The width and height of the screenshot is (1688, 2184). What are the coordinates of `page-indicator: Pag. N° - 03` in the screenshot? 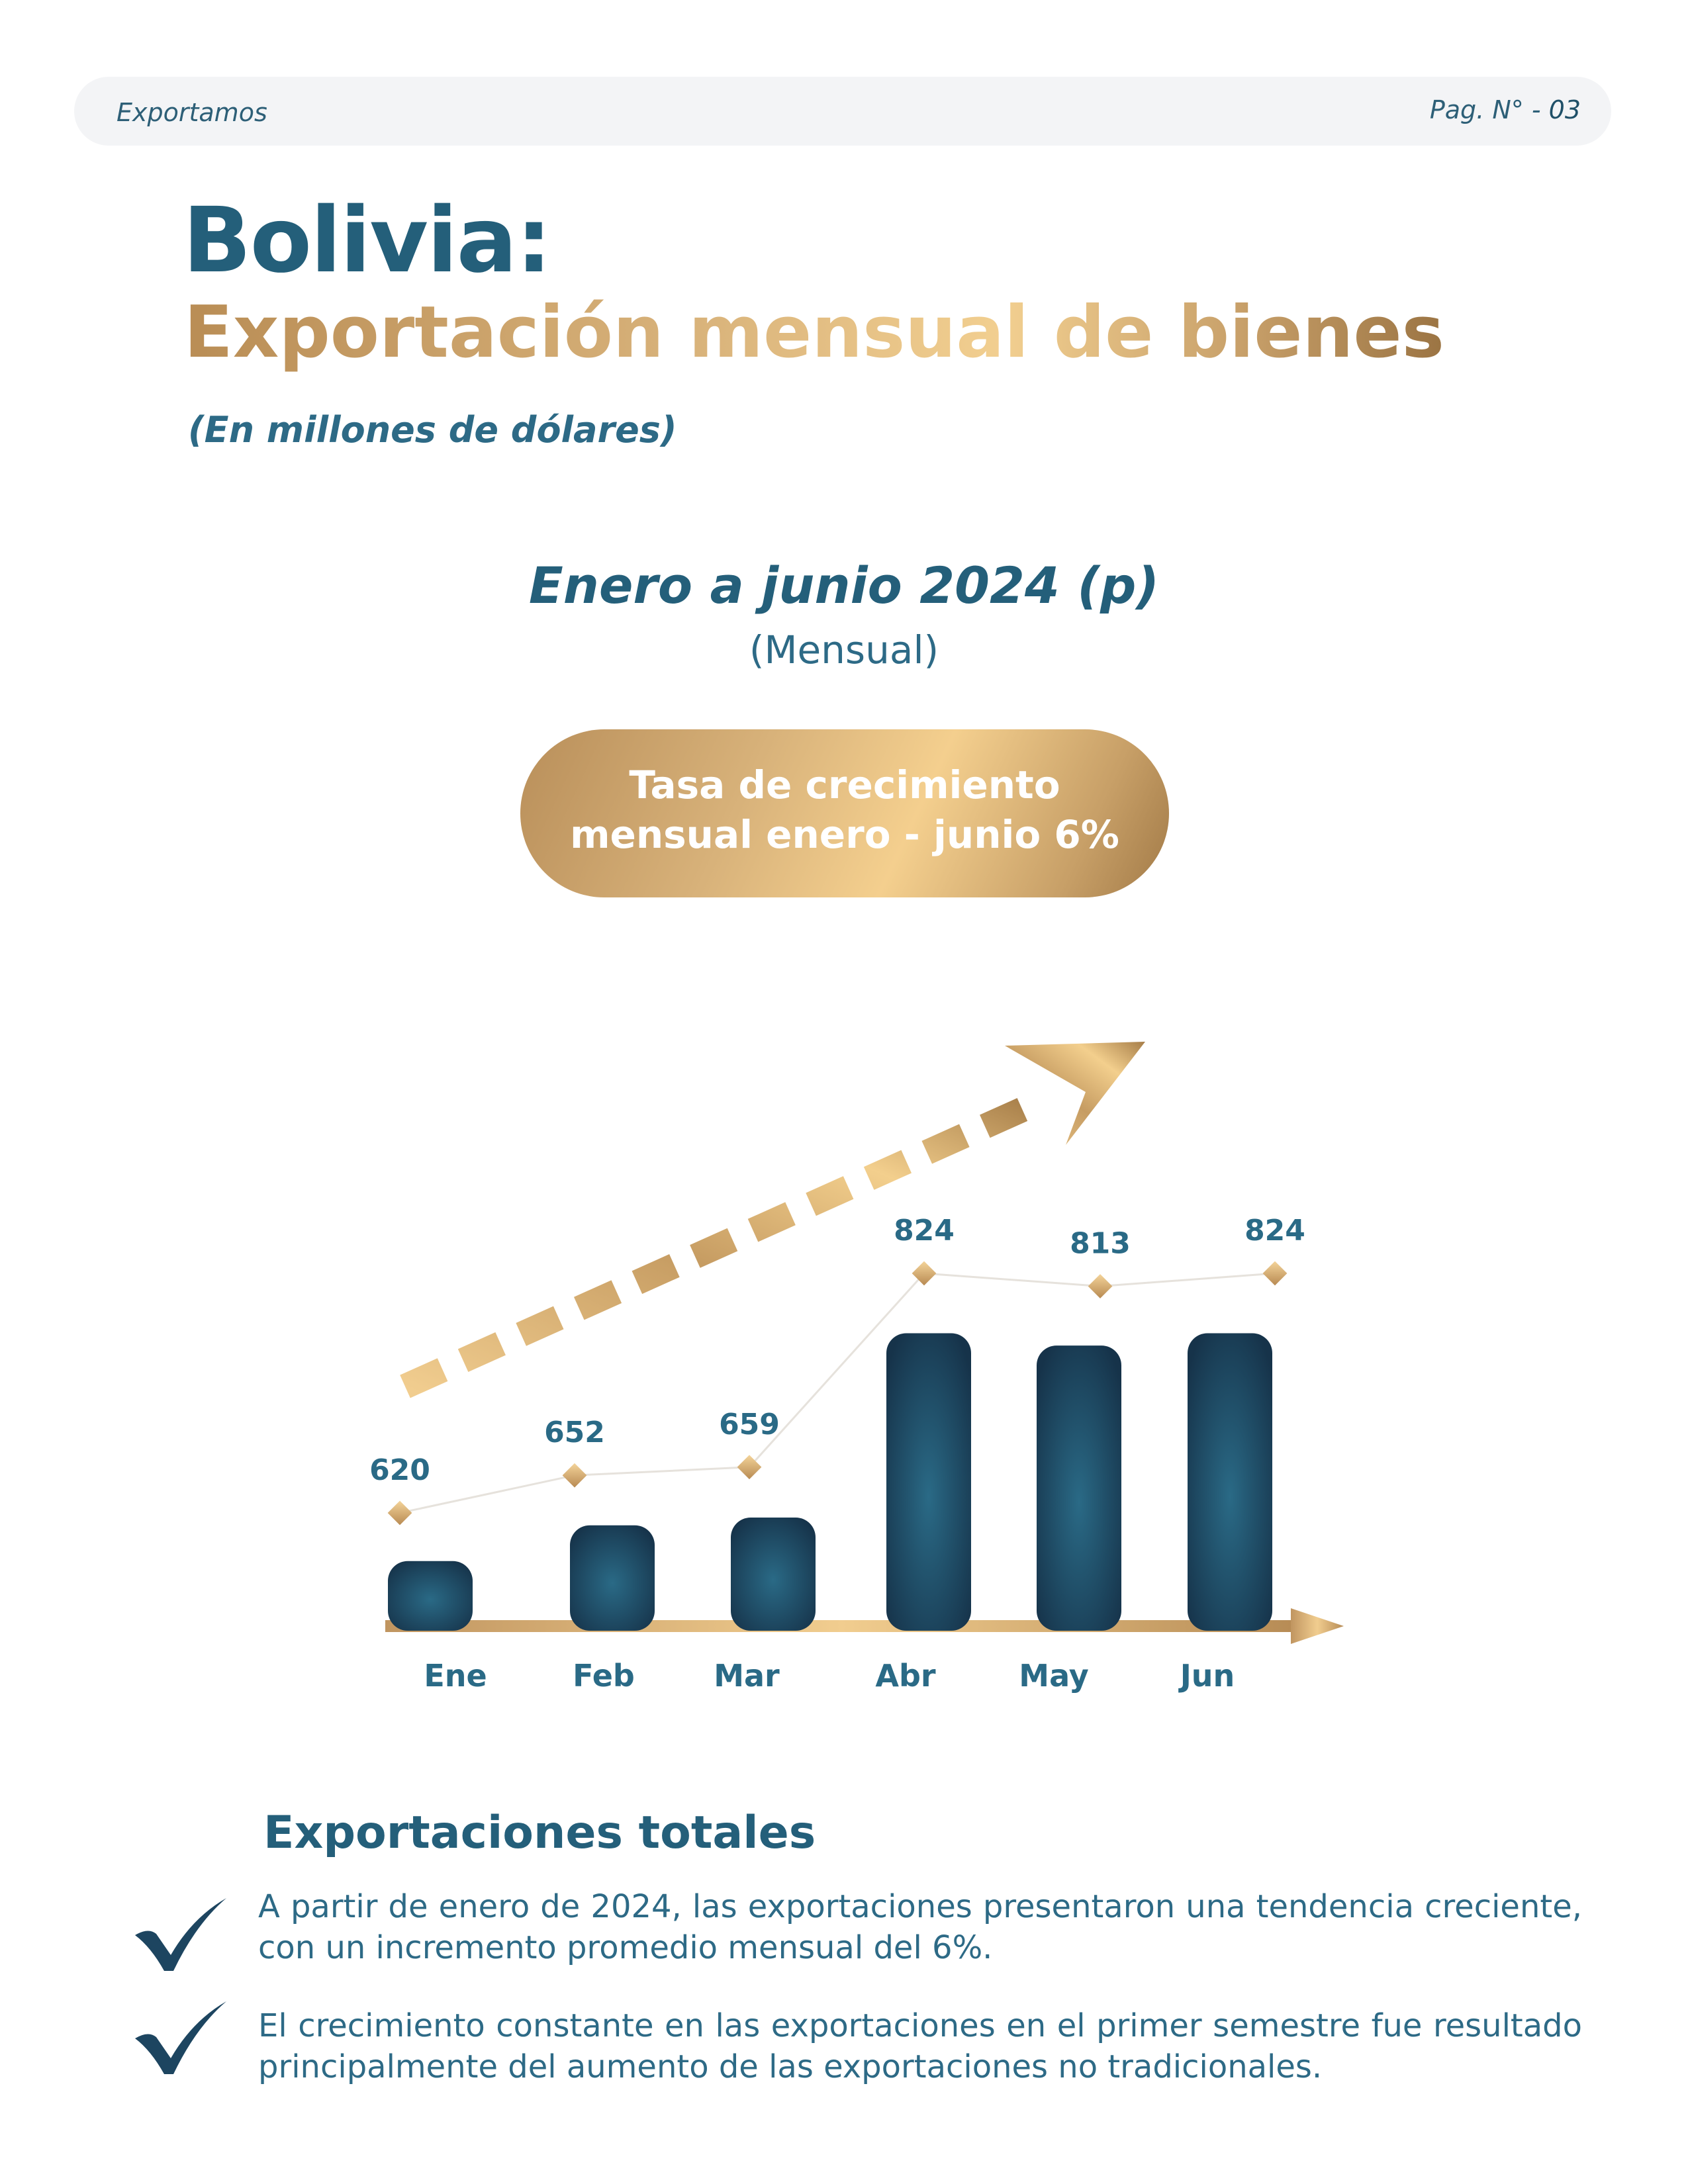 It's located at (1505, 109).